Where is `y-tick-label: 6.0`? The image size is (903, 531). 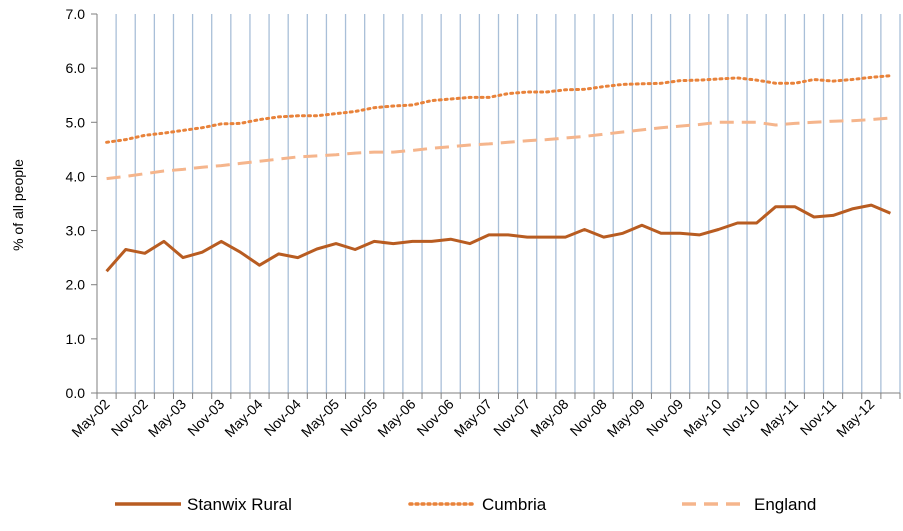 y-tick-label: 6.0 is located at coordinates (76, 68).